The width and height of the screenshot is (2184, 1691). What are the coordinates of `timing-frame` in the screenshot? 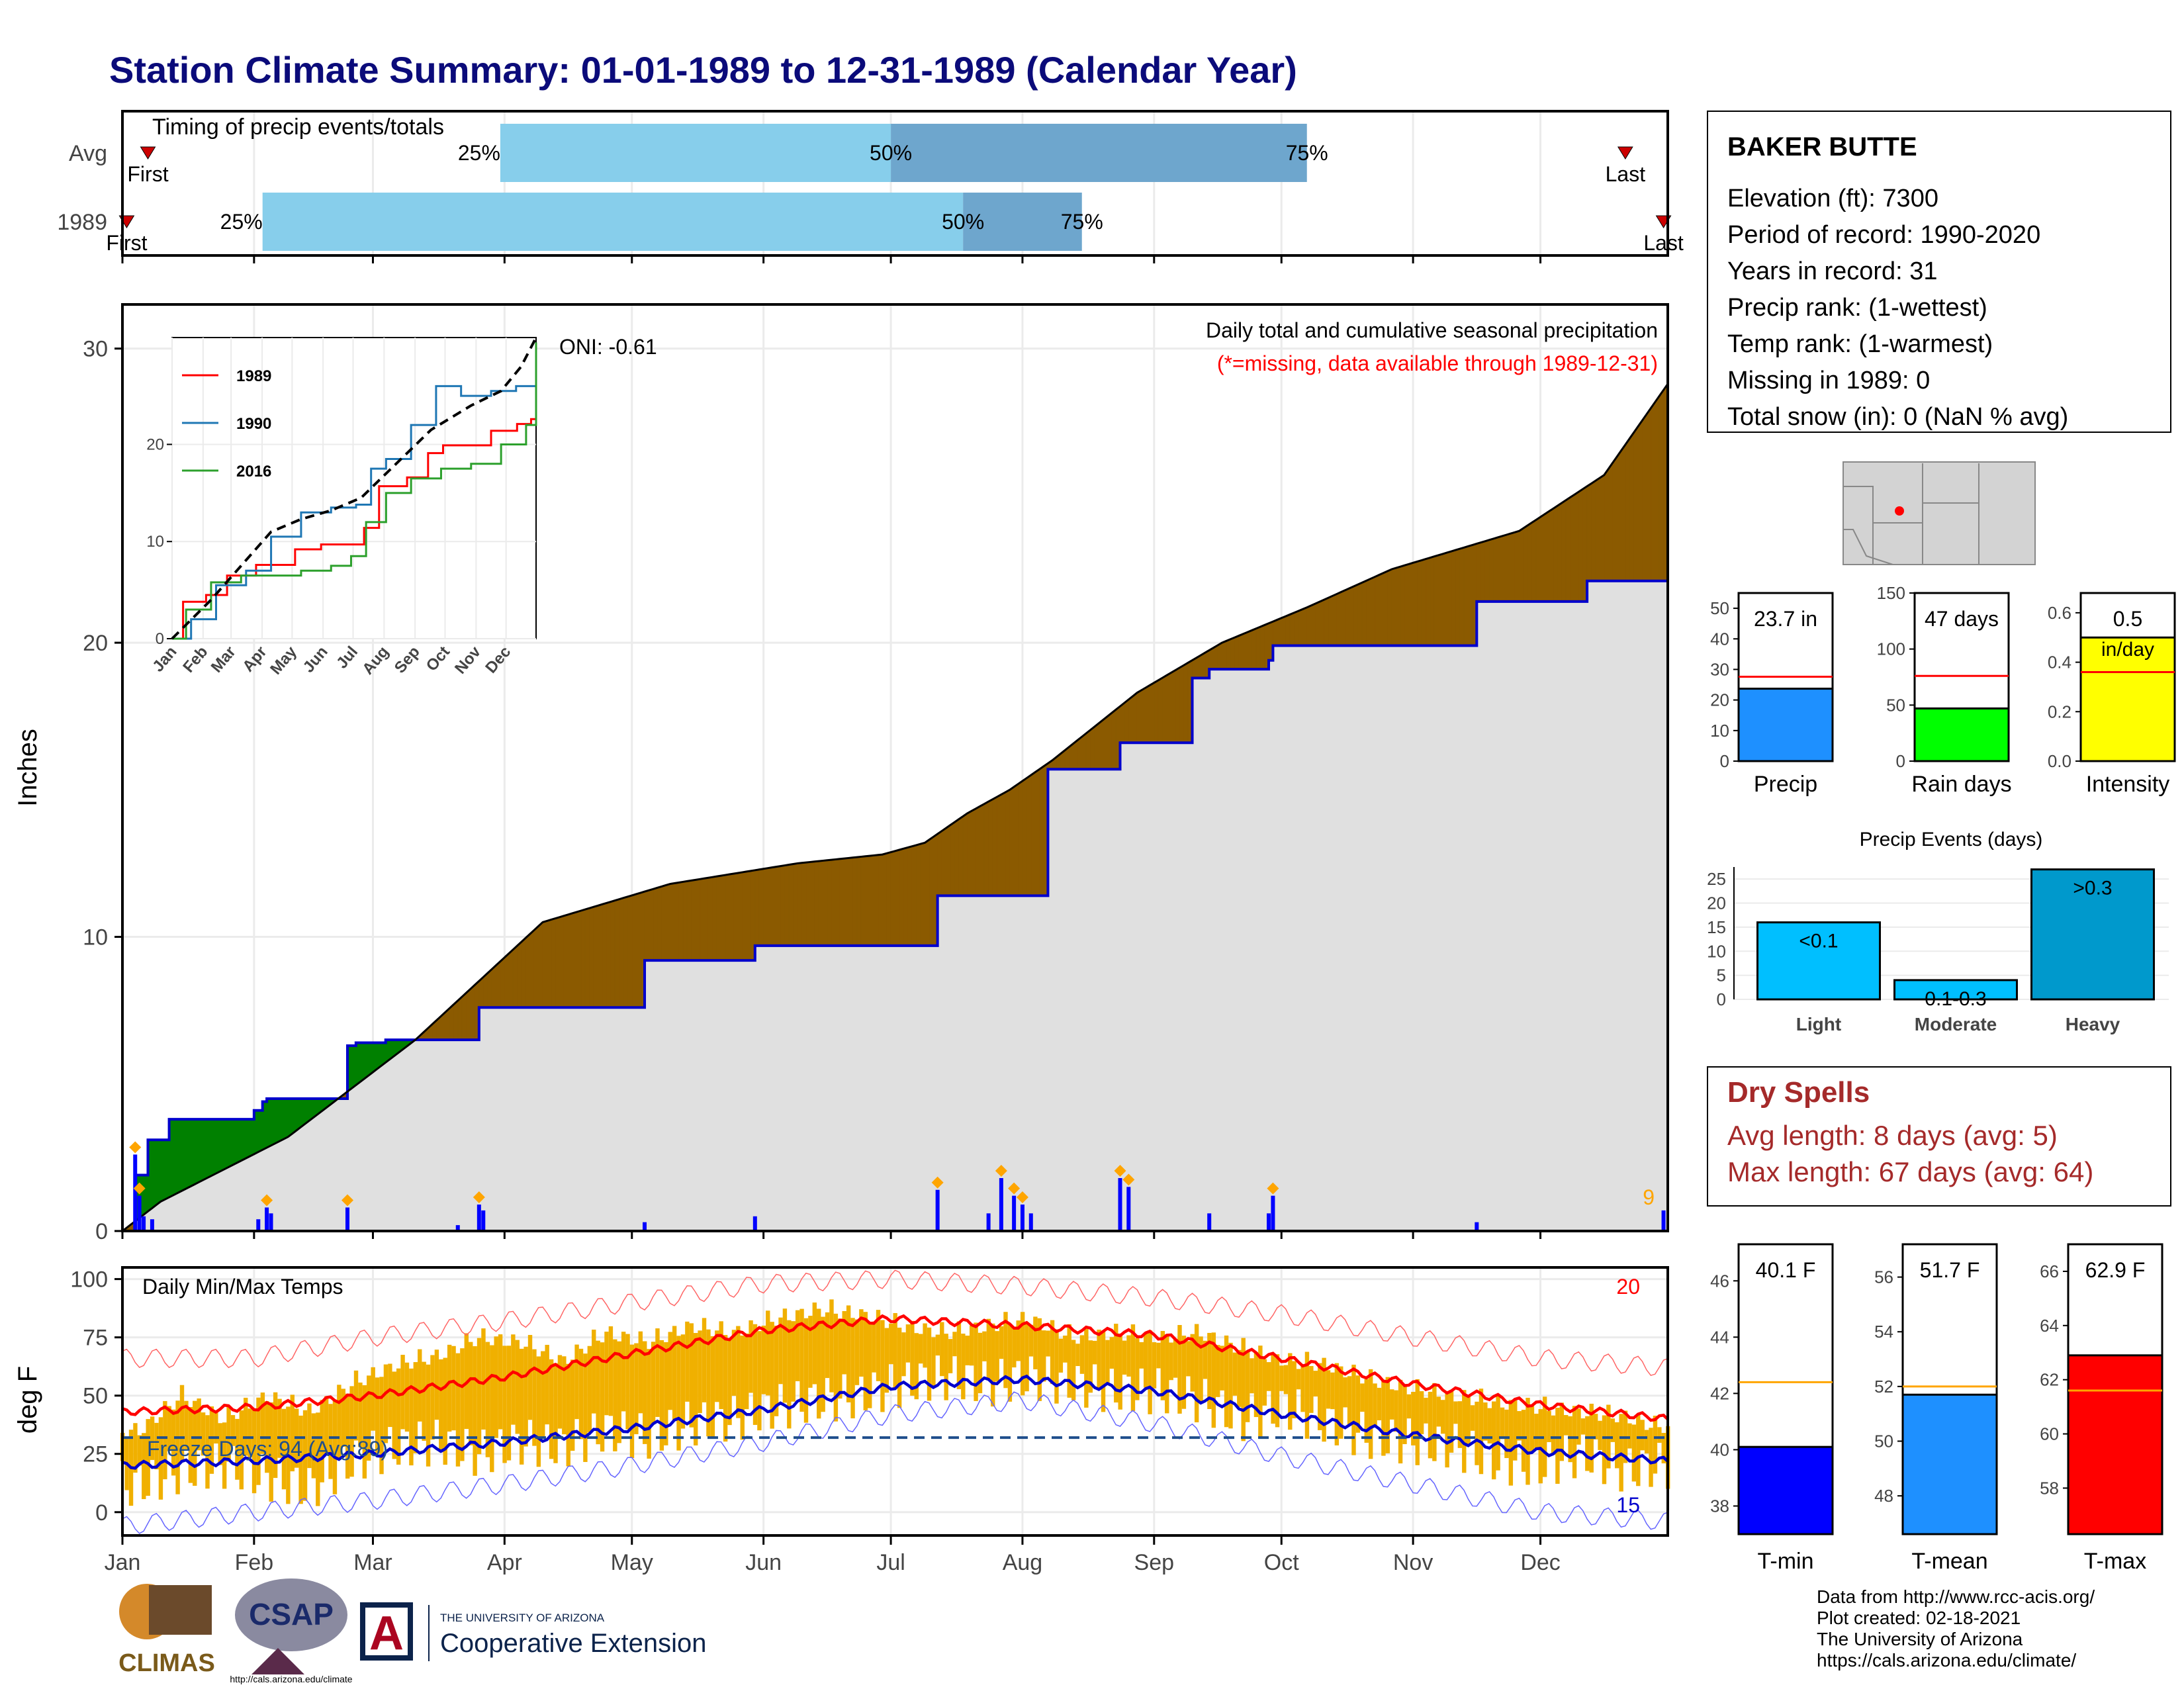 It's located at (895, 184).